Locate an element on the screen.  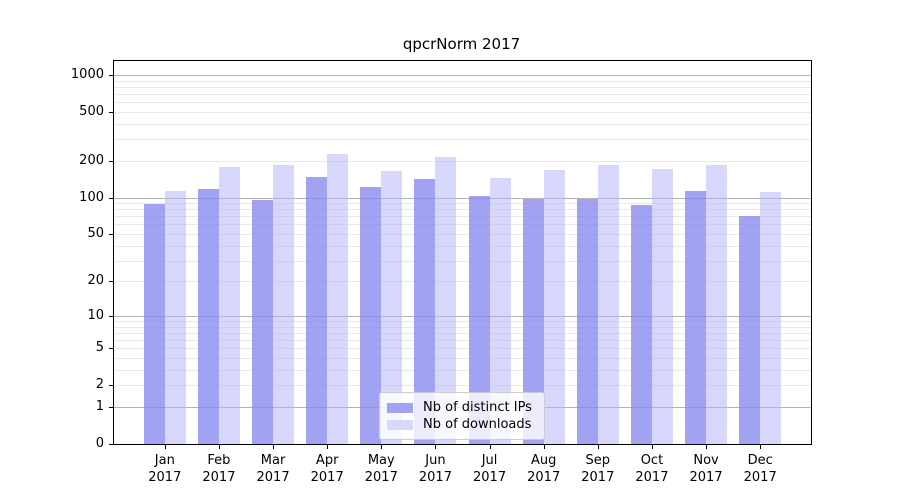
bar-distinct-ips-jan is located at coordinates (154, 323).